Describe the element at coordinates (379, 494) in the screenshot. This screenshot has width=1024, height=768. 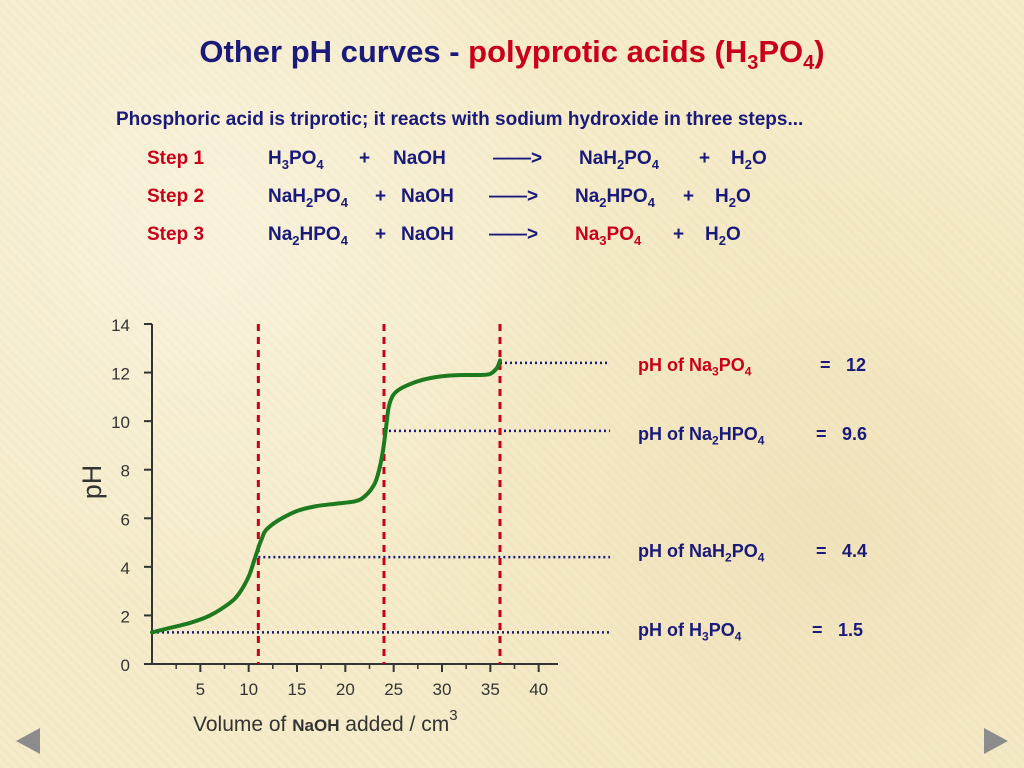
I see `equivalence-lines` at that location.